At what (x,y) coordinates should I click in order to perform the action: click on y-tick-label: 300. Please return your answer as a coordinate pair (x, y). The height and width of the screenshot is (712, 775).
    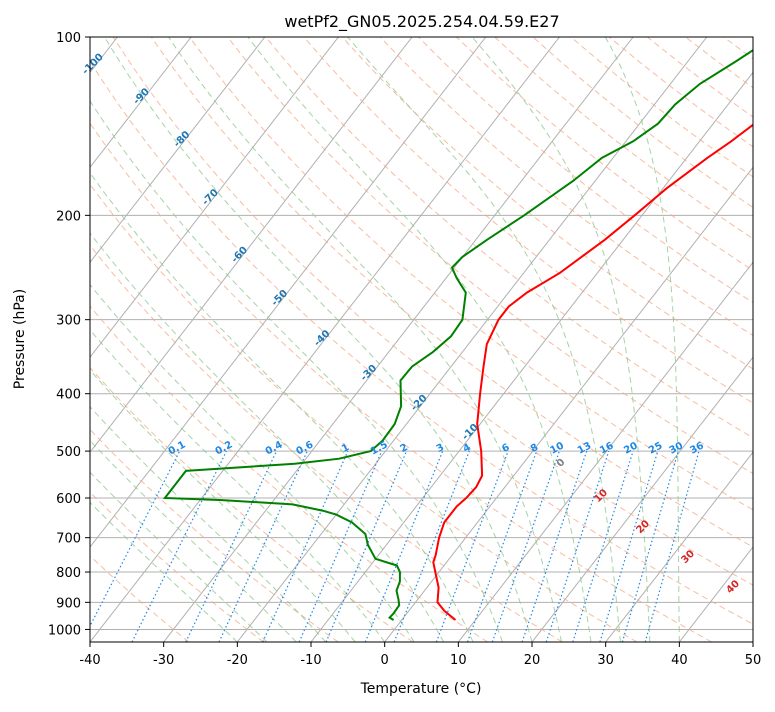
    Looking at the image, I should click on (68, 321).